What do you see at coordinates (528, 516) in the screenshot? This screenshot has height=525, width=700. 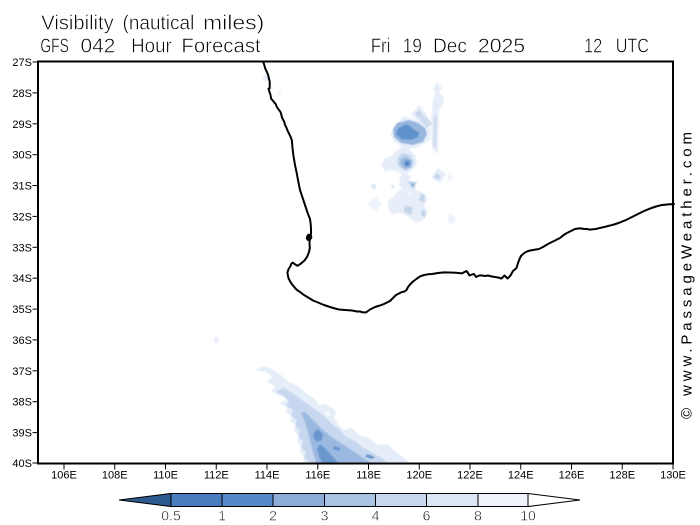 I see `svg-text: 10` at bounding box center [528, 516].